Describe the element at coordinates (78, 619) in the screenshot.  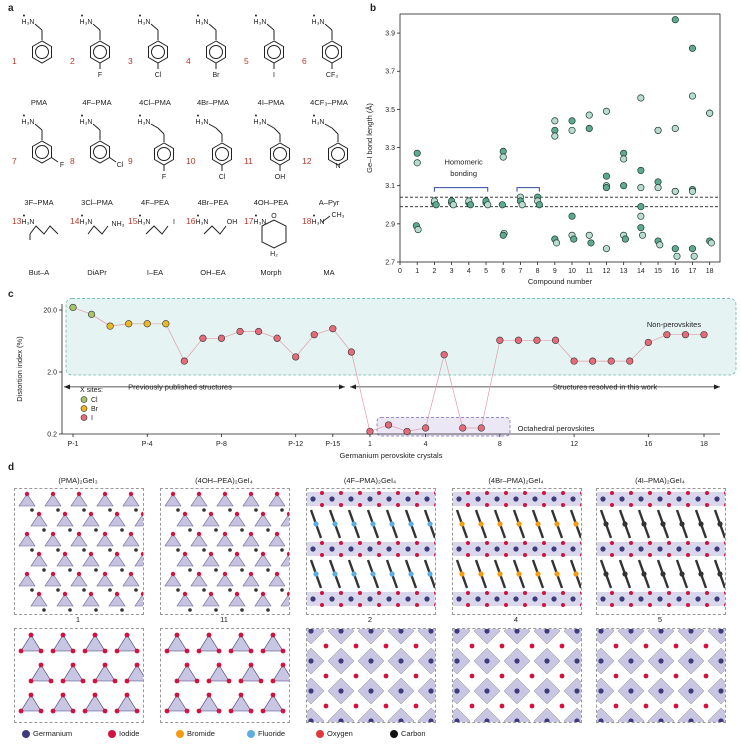
I see `structure-number: 1` at that location.